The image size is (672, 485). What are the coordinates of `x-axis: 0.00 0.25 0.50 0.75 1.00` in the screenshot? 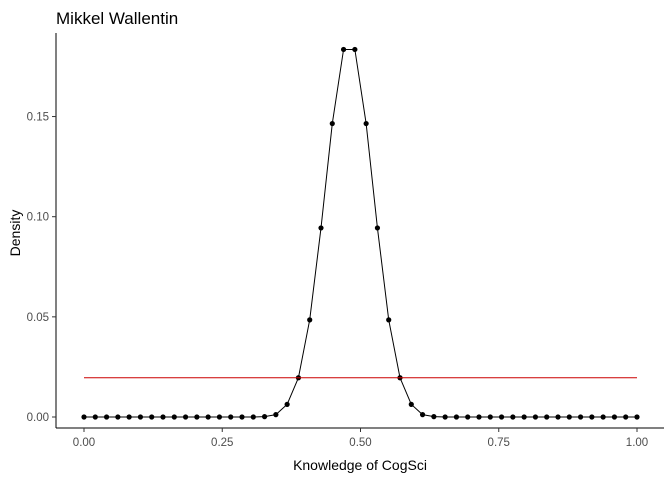 It's located at (360, 438).